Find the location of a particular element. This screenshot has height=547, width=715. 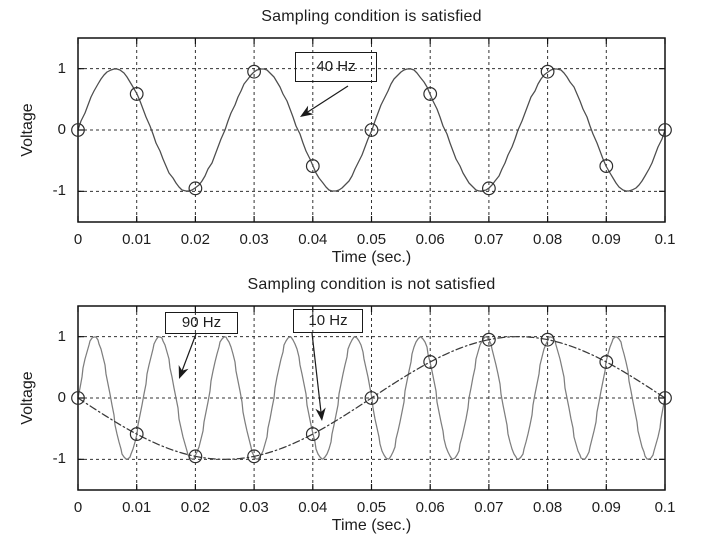

plot2-x-axis-label: Time (sec.) is located at coordinates (371, 525).